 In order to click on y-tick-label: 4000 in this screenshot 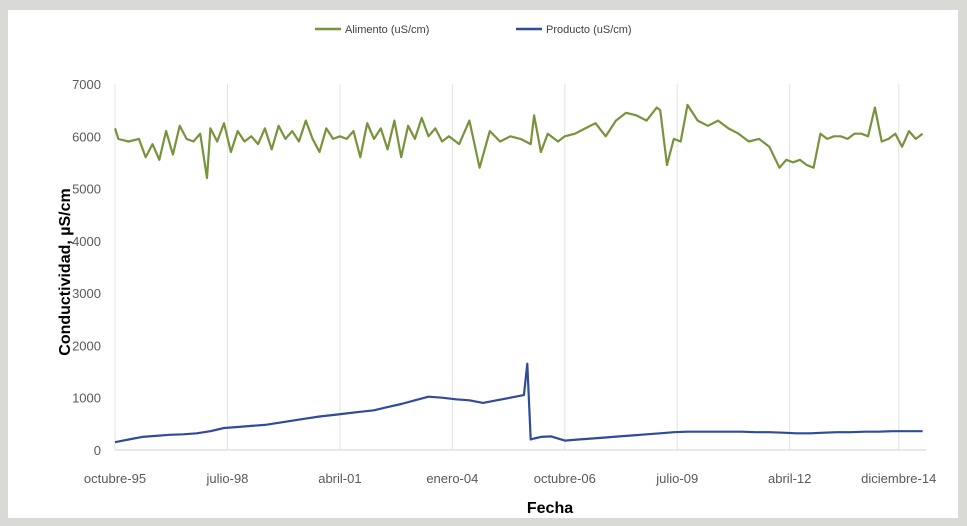, I will do `click(86, 241)`.